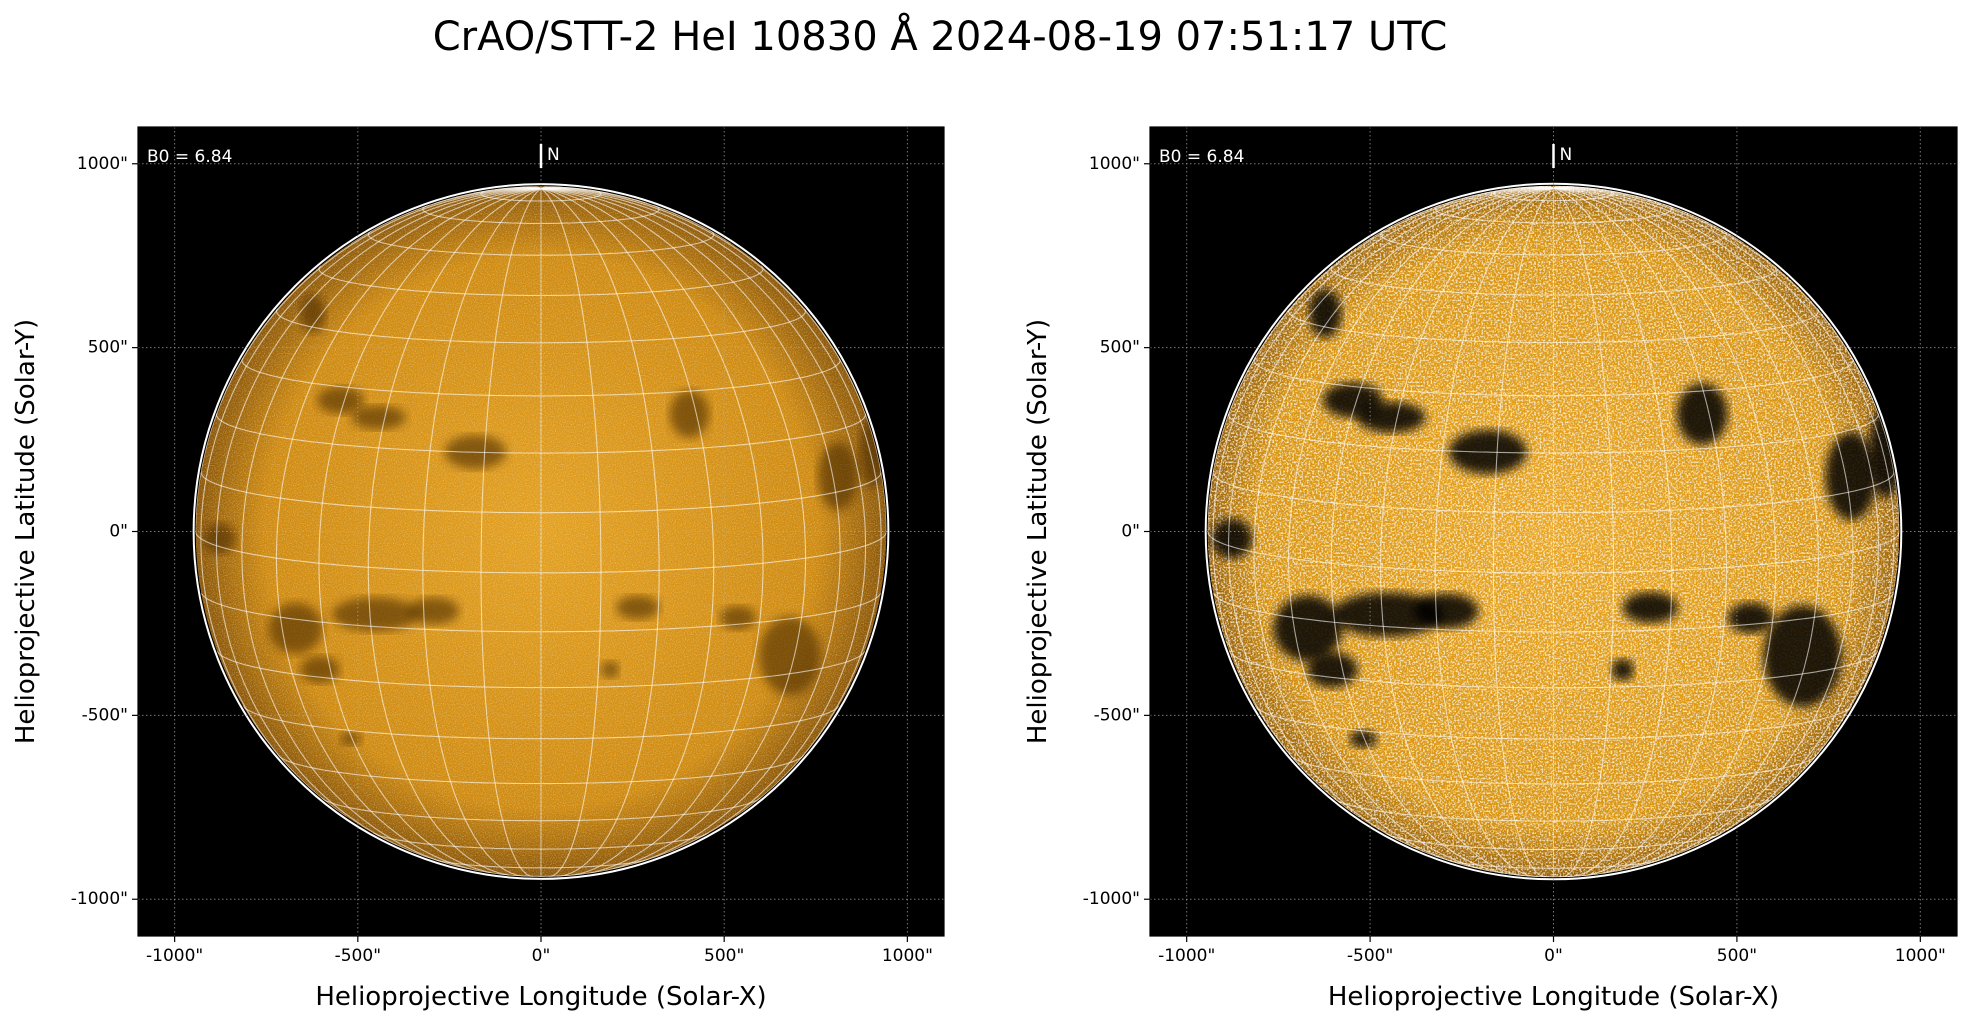 The image size is (1971, 1030). Describe the element at coordinates (102, 164) in the screenshot. I see `y-tick-label: 1000"` at that location.